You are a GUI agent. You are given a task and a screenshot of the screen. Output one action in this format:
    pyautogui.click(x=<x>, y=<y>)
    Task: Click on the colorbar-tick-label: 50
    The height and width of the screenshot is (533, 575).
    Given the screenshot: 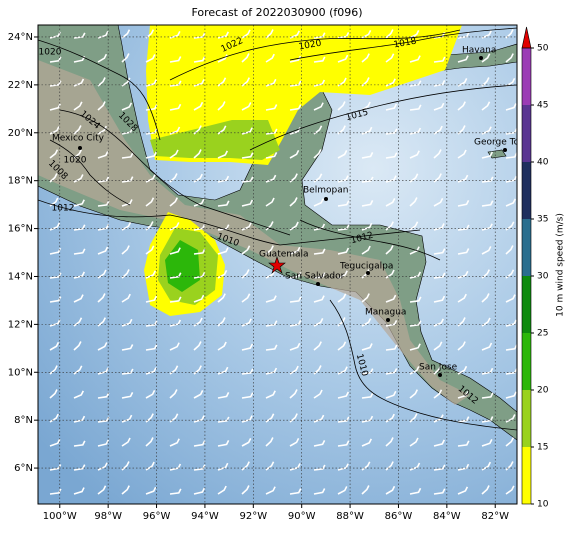 What is the action you would take?
    pyautogui.click(x=543, y=49)
    